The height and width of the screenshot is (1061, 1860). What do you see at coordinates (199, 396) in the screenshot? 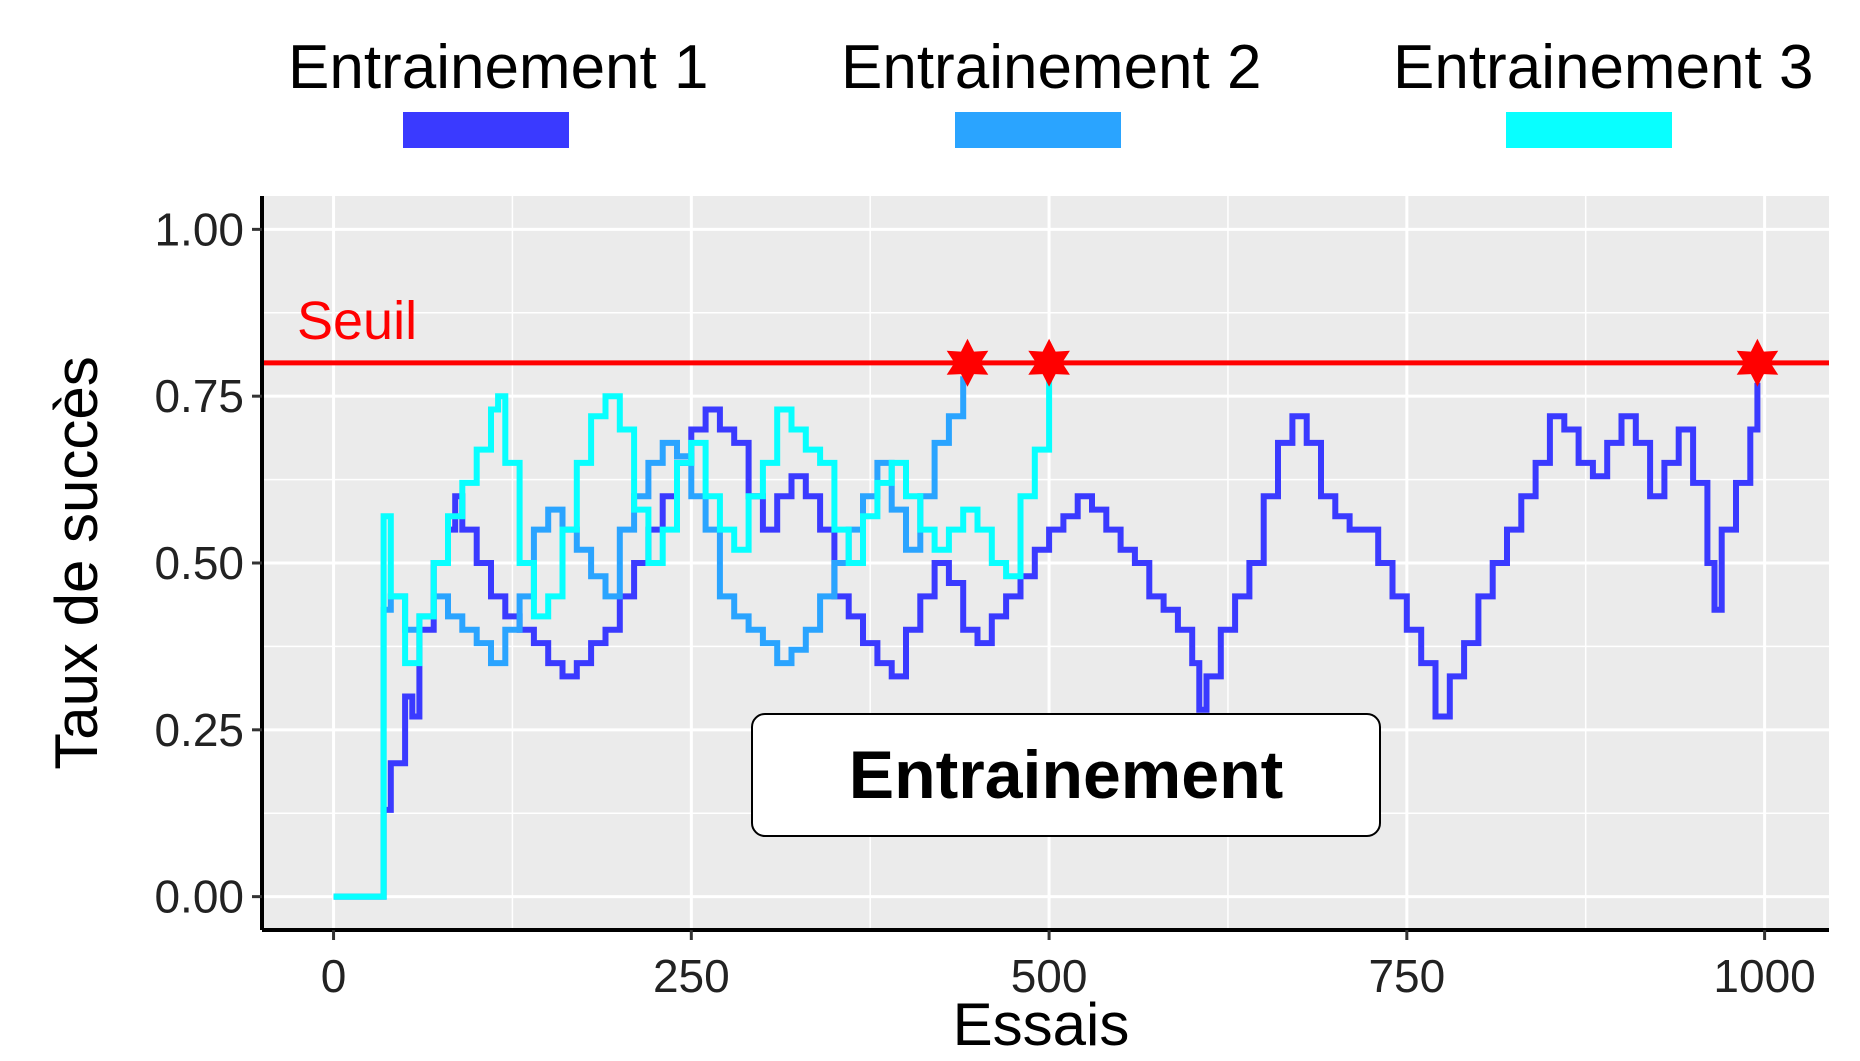
I see `y-tick-label: 0.75` at bounding box center [199, 396].